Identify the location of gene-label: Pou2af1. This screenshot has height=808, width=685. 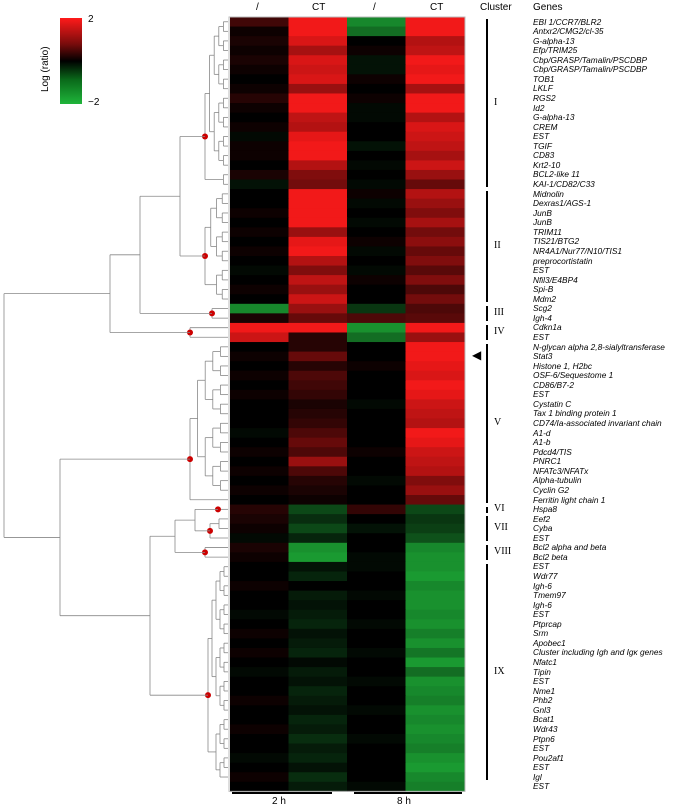
(548, 757).